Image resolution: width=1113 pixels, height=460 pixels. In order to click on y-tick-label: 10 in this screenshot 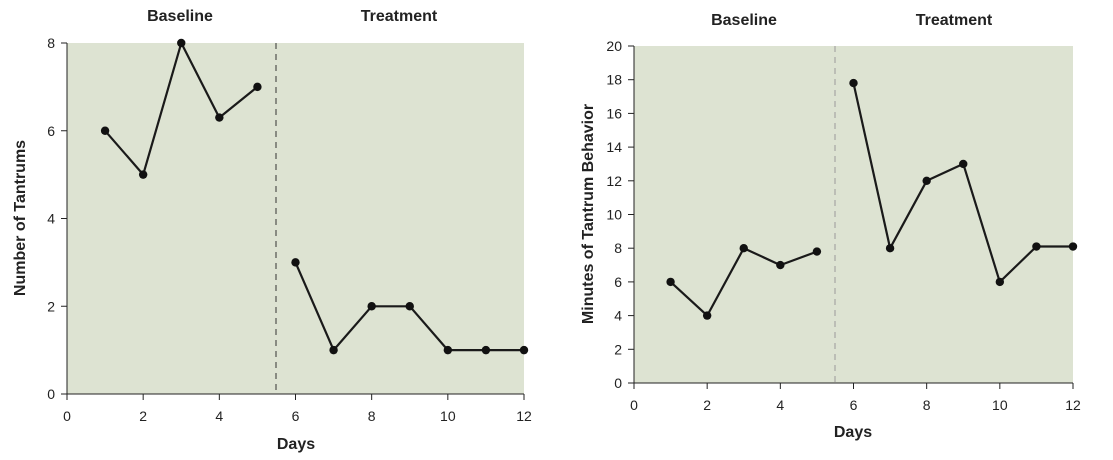, I will do `click(614, 215)`.